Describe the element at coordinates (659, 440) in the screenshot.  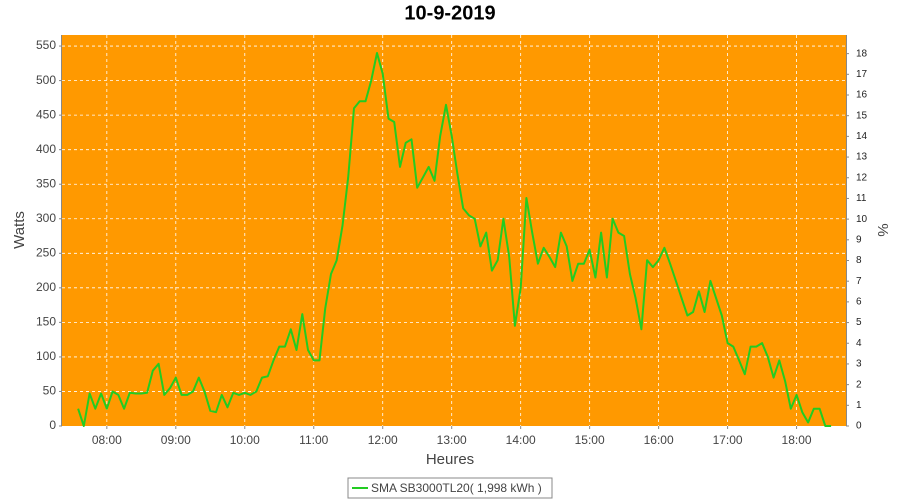
I see `x-tick-label: 16:00` at that location.